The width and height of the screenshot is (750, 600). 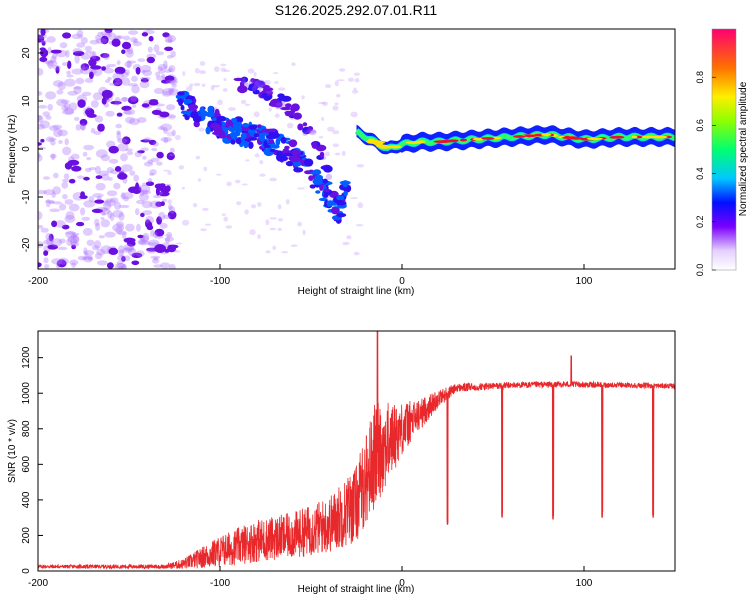 What do you see at coordinates (700, 125) in the screenshot?
I see `colorbar-tick-label: 0.6` at bounding box center [700, 125].